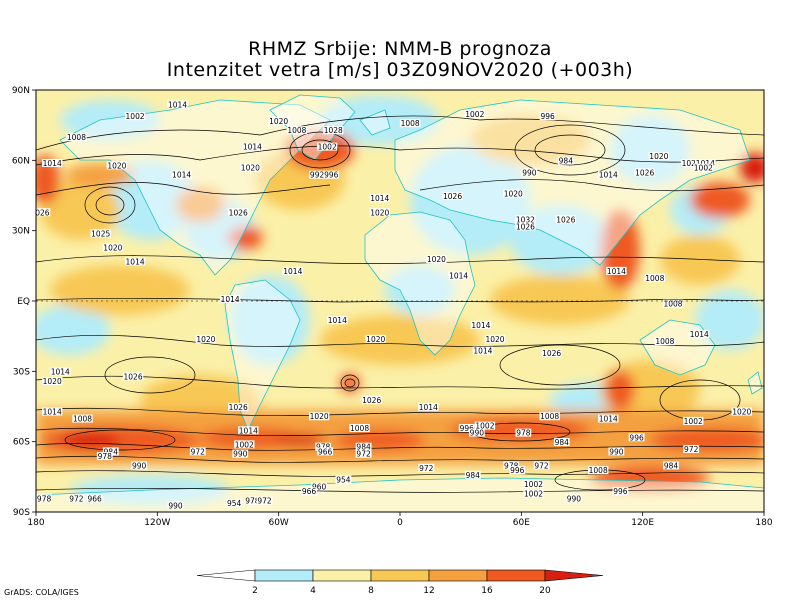 This screenshot has width=800, height=604. What do you see at coordinates (319, 487) in the screenshot?
I see `isobar-label: 960` at bounding box center [319, 487].